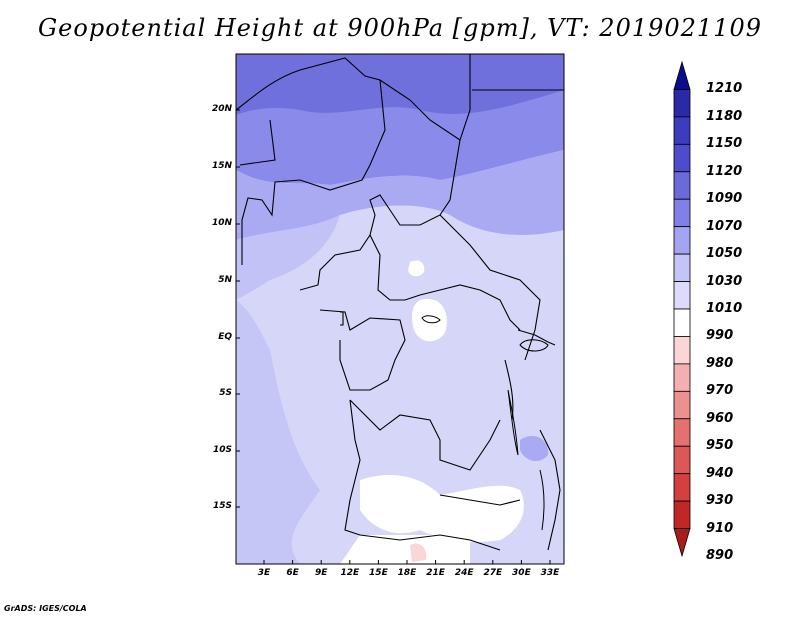  What do you see at coordinates (292, 573) in the screenshot?
I see `lon-label: 6E` at bounding box center [292, 573].